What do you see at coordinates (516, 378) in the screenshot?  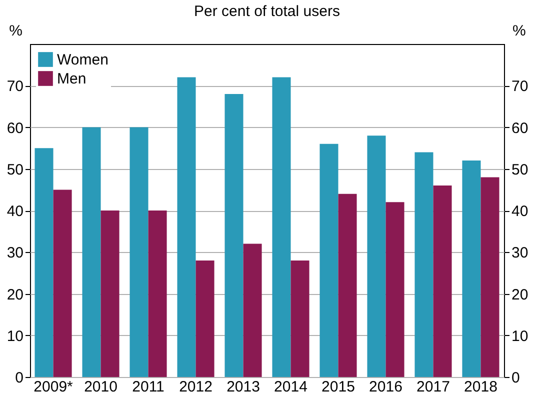 I see `y2-tick-label: 0` at bounding box center [516, 378].